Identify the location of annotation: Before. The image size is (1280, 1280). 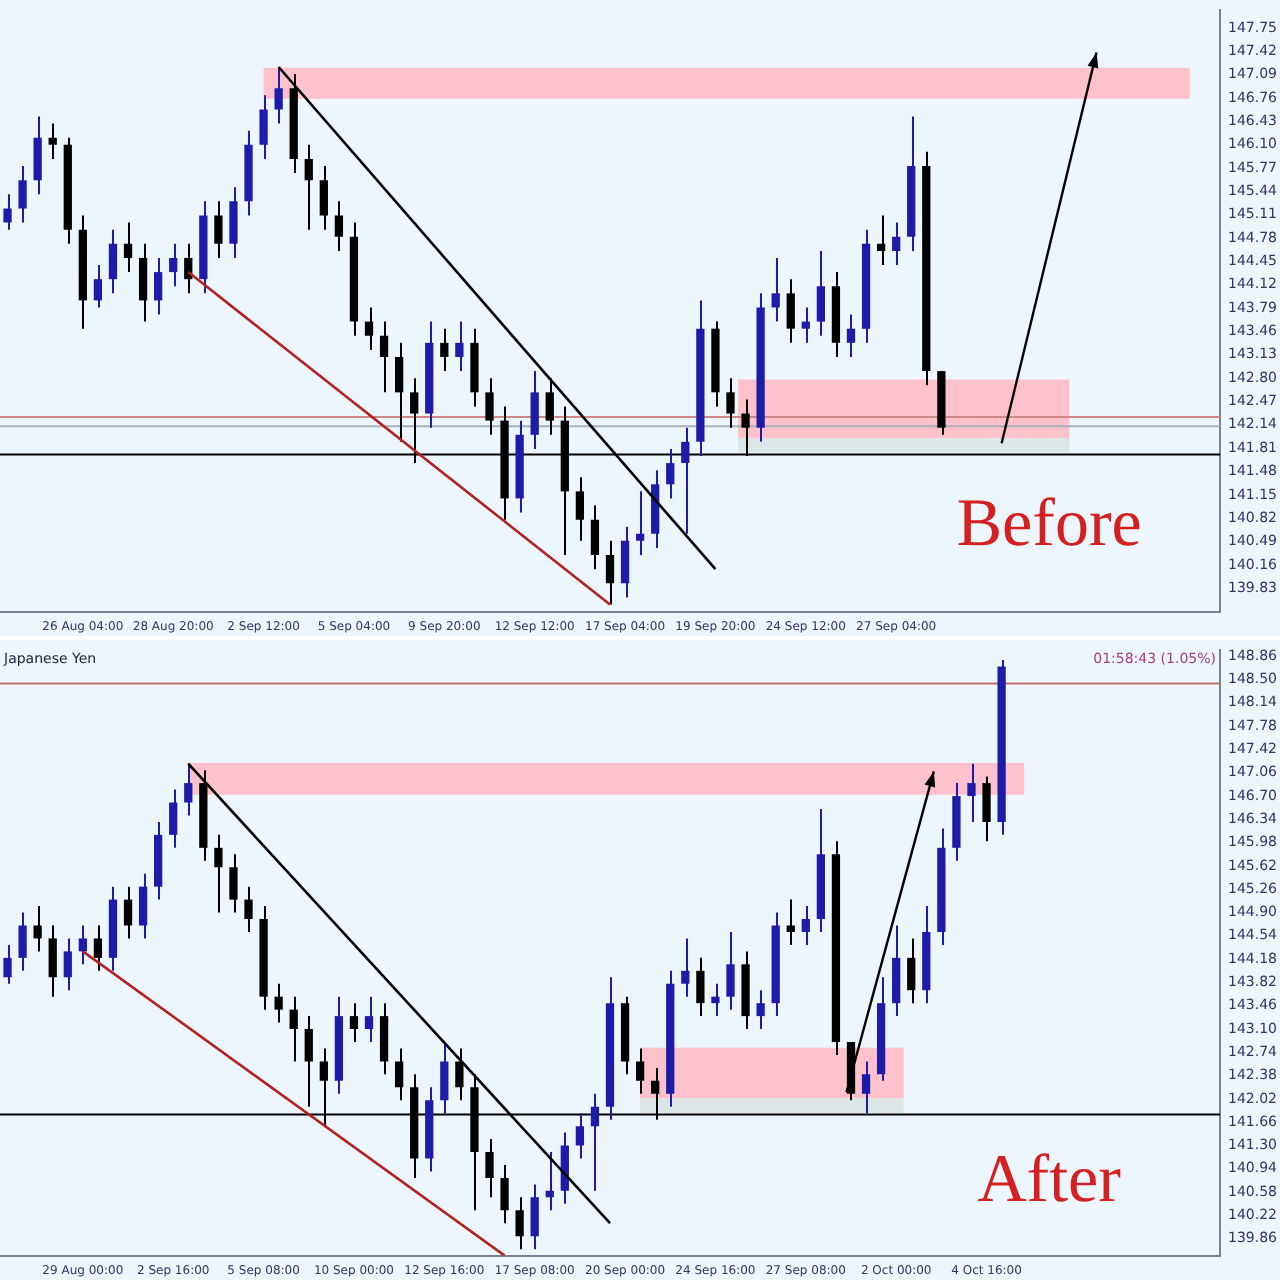
(1049, 524).